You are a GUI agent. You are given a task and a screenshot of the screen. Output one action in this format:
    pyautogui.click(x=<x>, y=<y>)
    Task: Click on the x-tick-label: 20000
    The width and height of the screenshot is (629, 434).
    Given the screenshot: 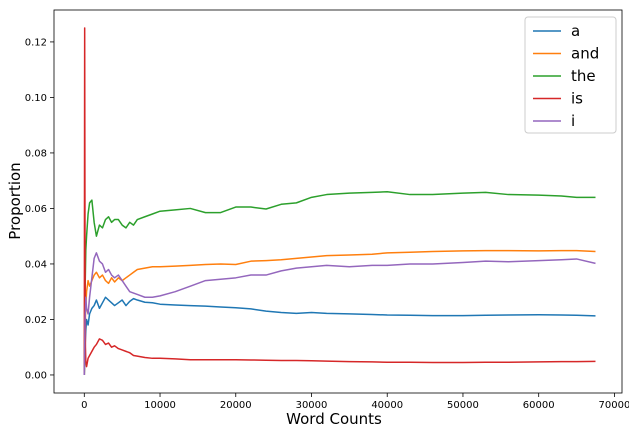 What is the action you would take?
    pyautogui.click(x=236, y=405)
    